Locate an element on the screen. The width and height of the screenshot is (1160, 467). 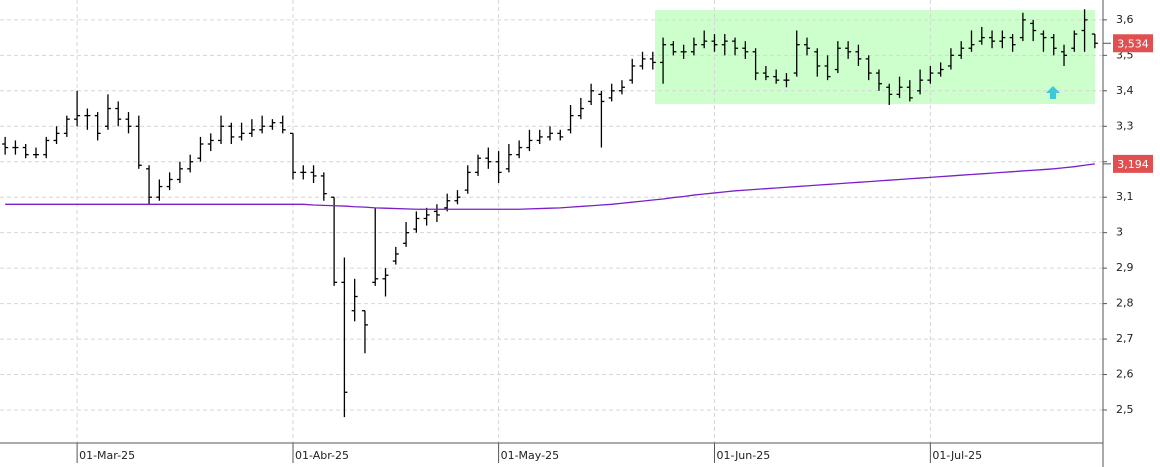
price-tag: 3,534 is located at coordinates (1128, 43).